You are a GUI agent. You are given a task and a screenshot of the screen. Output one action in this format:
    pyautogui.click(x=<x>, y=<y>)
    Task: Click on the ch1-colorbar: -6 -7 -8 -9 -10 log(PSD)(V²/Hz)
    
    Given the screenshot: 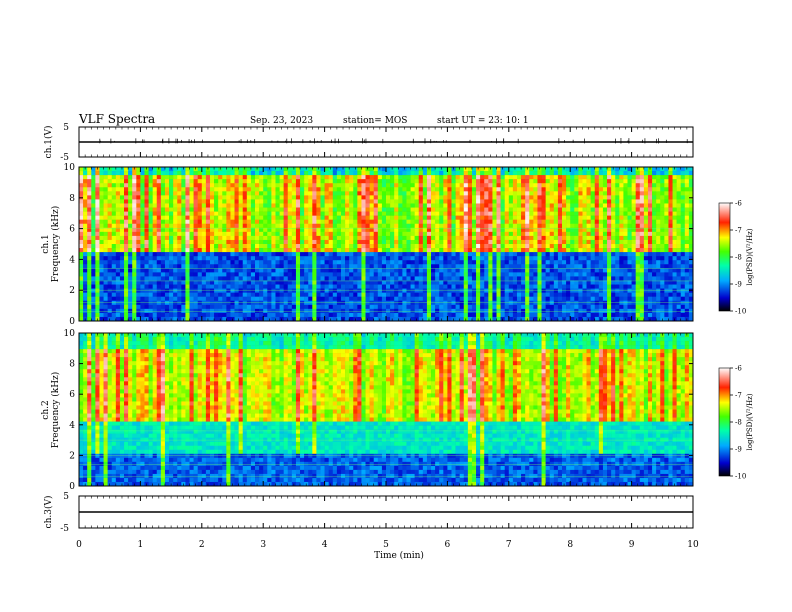 What is the action you would take?
    pyautogui.click(x=736, y=258)
    